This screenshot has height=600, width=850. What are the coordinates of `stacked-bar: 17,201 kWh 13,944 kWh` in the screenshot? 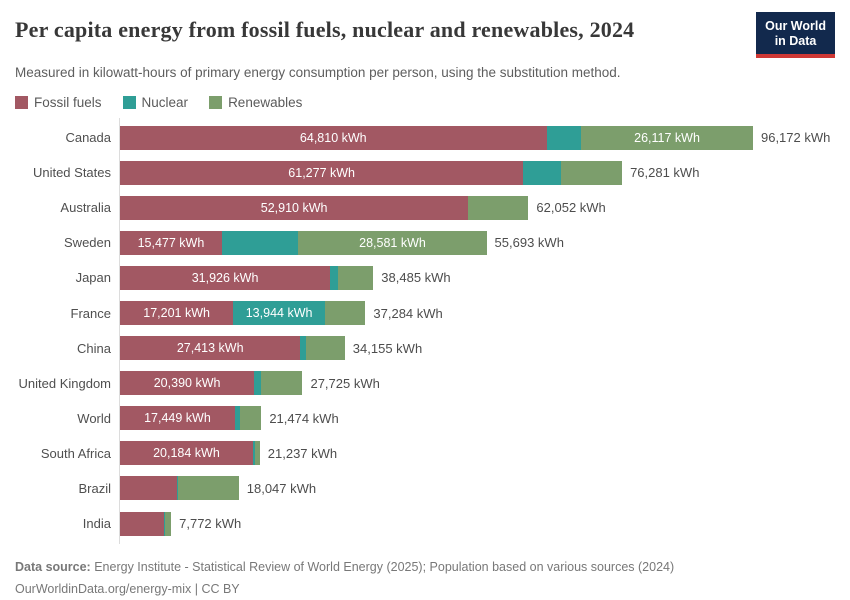 It's located at (243, 313).